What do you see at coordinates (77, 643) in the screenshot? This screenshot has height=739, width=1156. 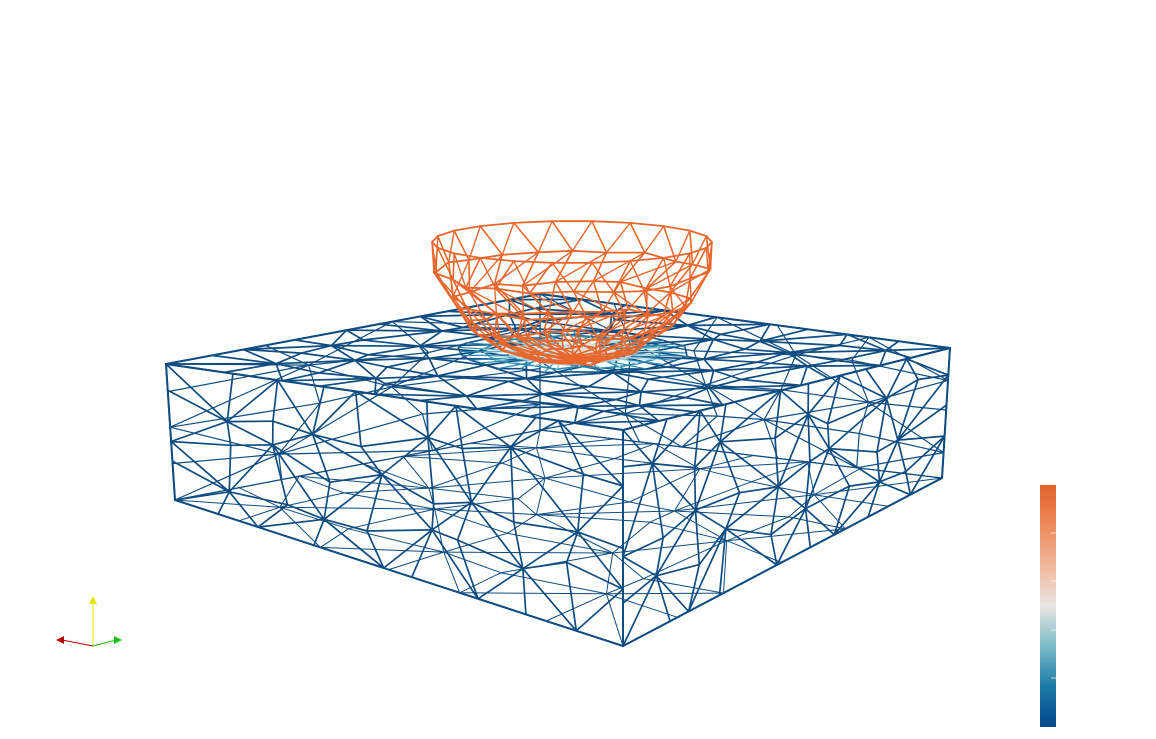 I see `axis-x-line` at bounding box center [77, 643].